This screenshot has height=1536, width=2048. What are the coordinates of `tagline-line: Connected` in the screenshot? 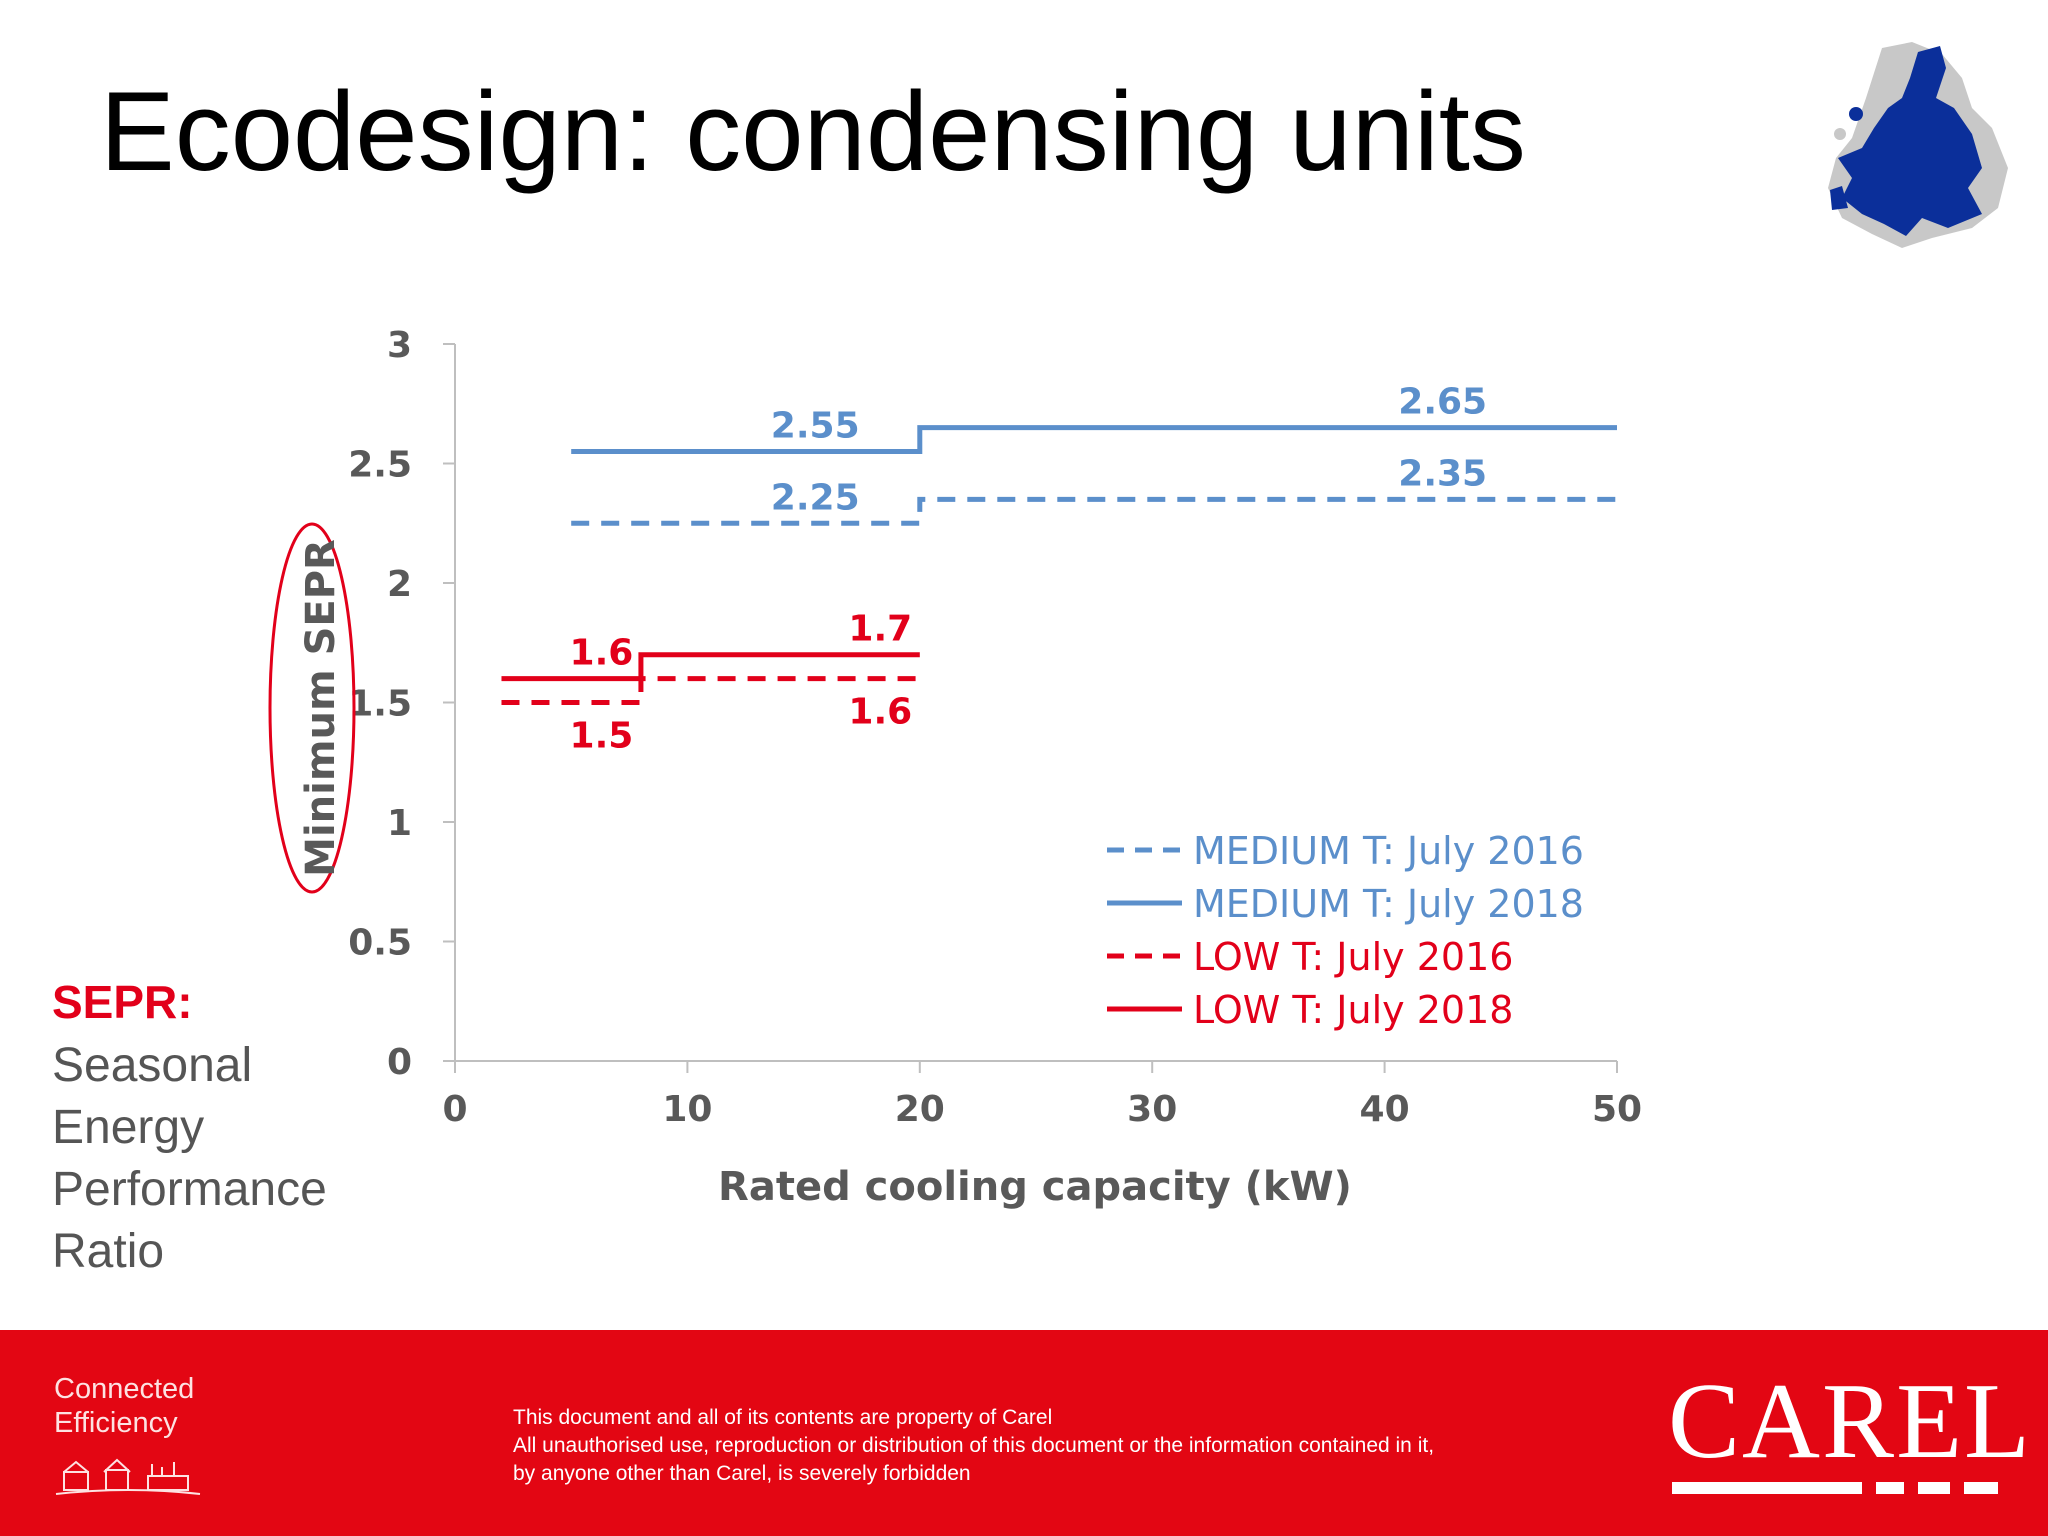 It's located at (124, 1389).